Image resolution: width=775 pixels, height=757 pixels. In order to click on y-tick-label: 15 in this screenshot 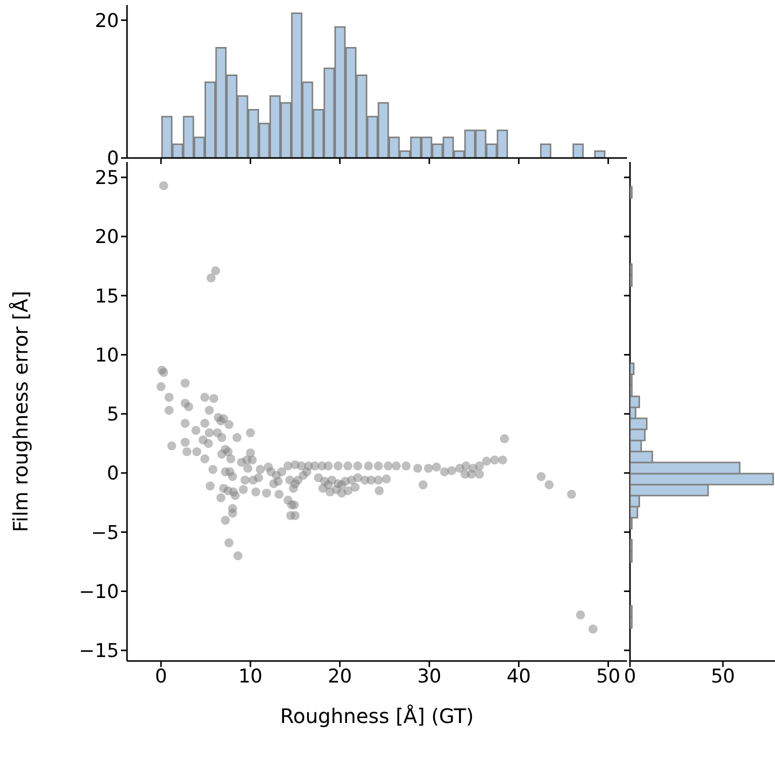, I will do `click(106, 296)`.